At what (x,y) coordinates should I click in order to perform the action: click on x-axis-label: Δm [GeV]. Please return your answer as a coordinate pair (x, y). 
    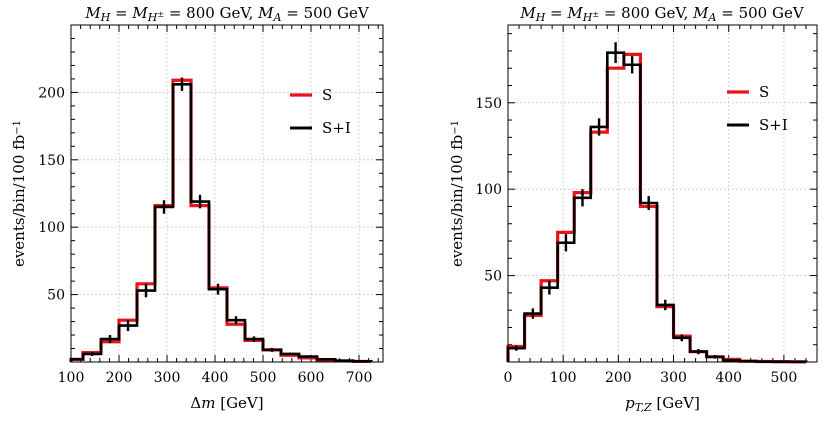
    Looking at the image, I should click on (226, 403).